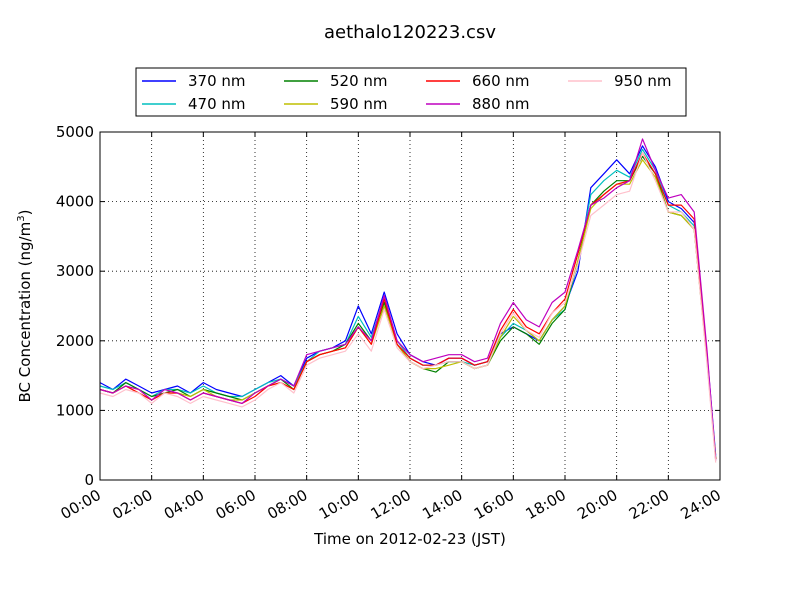 Image resolution: width=800 pixels, height=600 pixels. What do you see at coordinates (217, 104) in the screenshot?
I see `legend-label: 470 nm` at bounding box center [217, 104].